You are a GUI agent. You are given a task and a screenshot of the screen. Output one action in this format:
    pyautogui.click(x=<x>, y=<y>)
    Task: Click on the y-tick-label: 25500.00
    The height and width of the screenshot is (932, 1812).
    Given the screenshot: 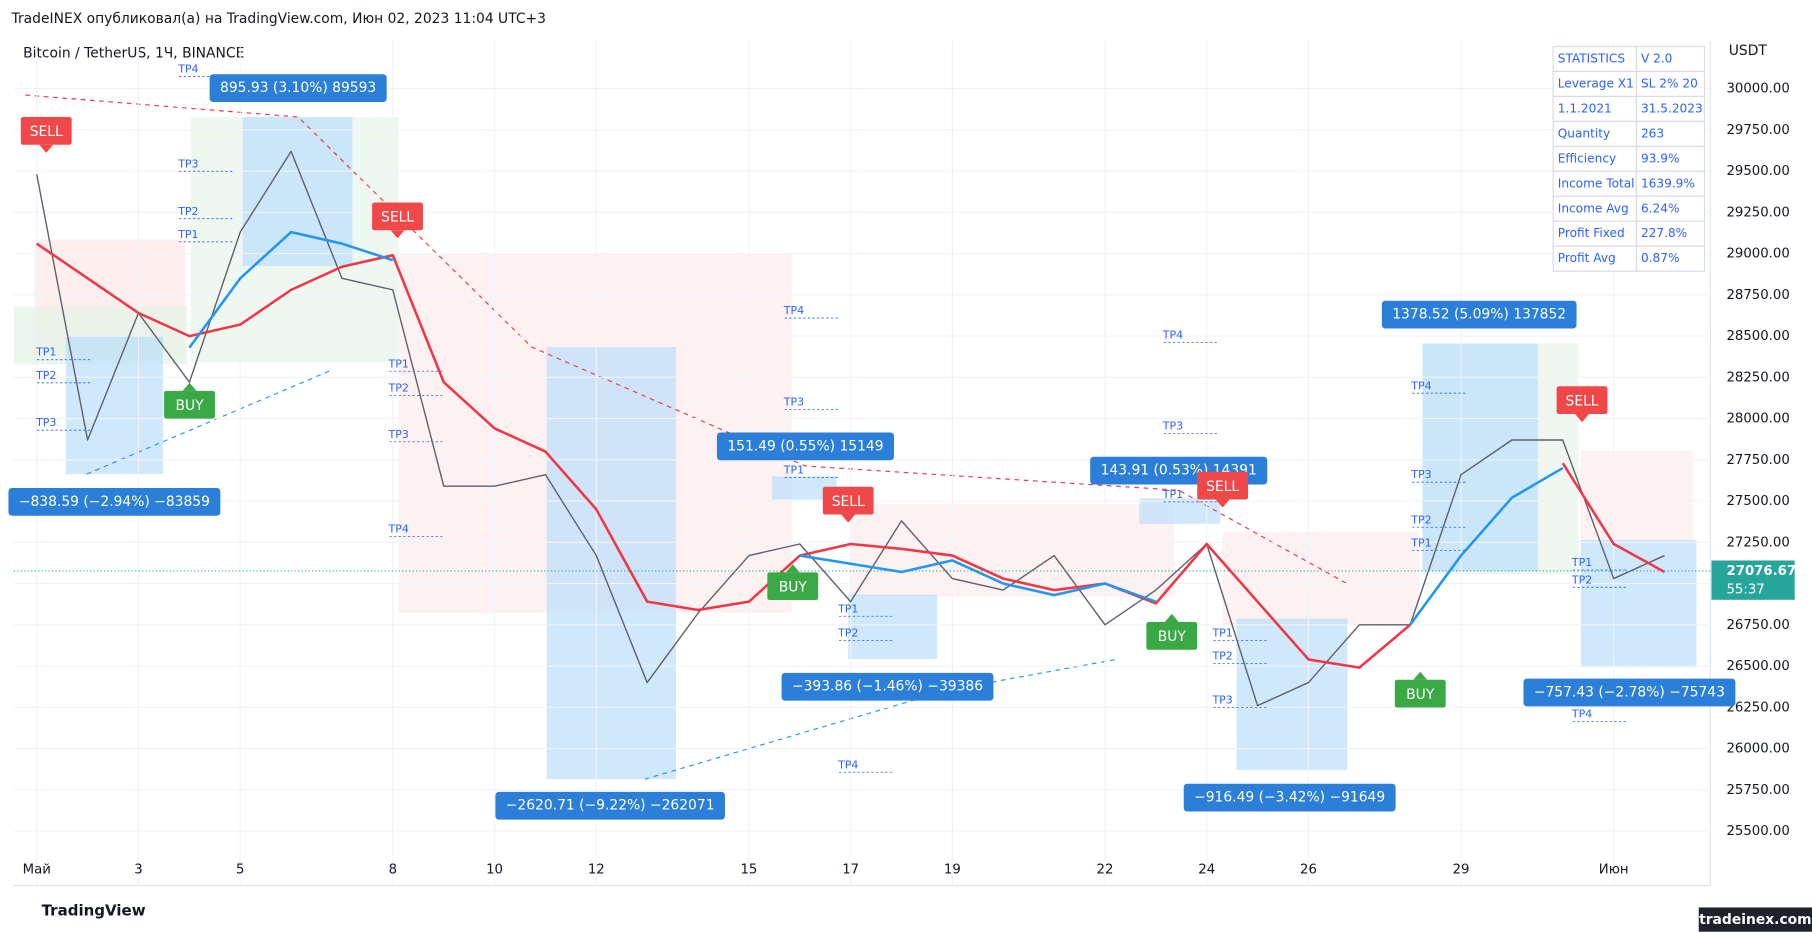 What is the action you would take?
    pyautogui.click(x=1757, y=831)
    